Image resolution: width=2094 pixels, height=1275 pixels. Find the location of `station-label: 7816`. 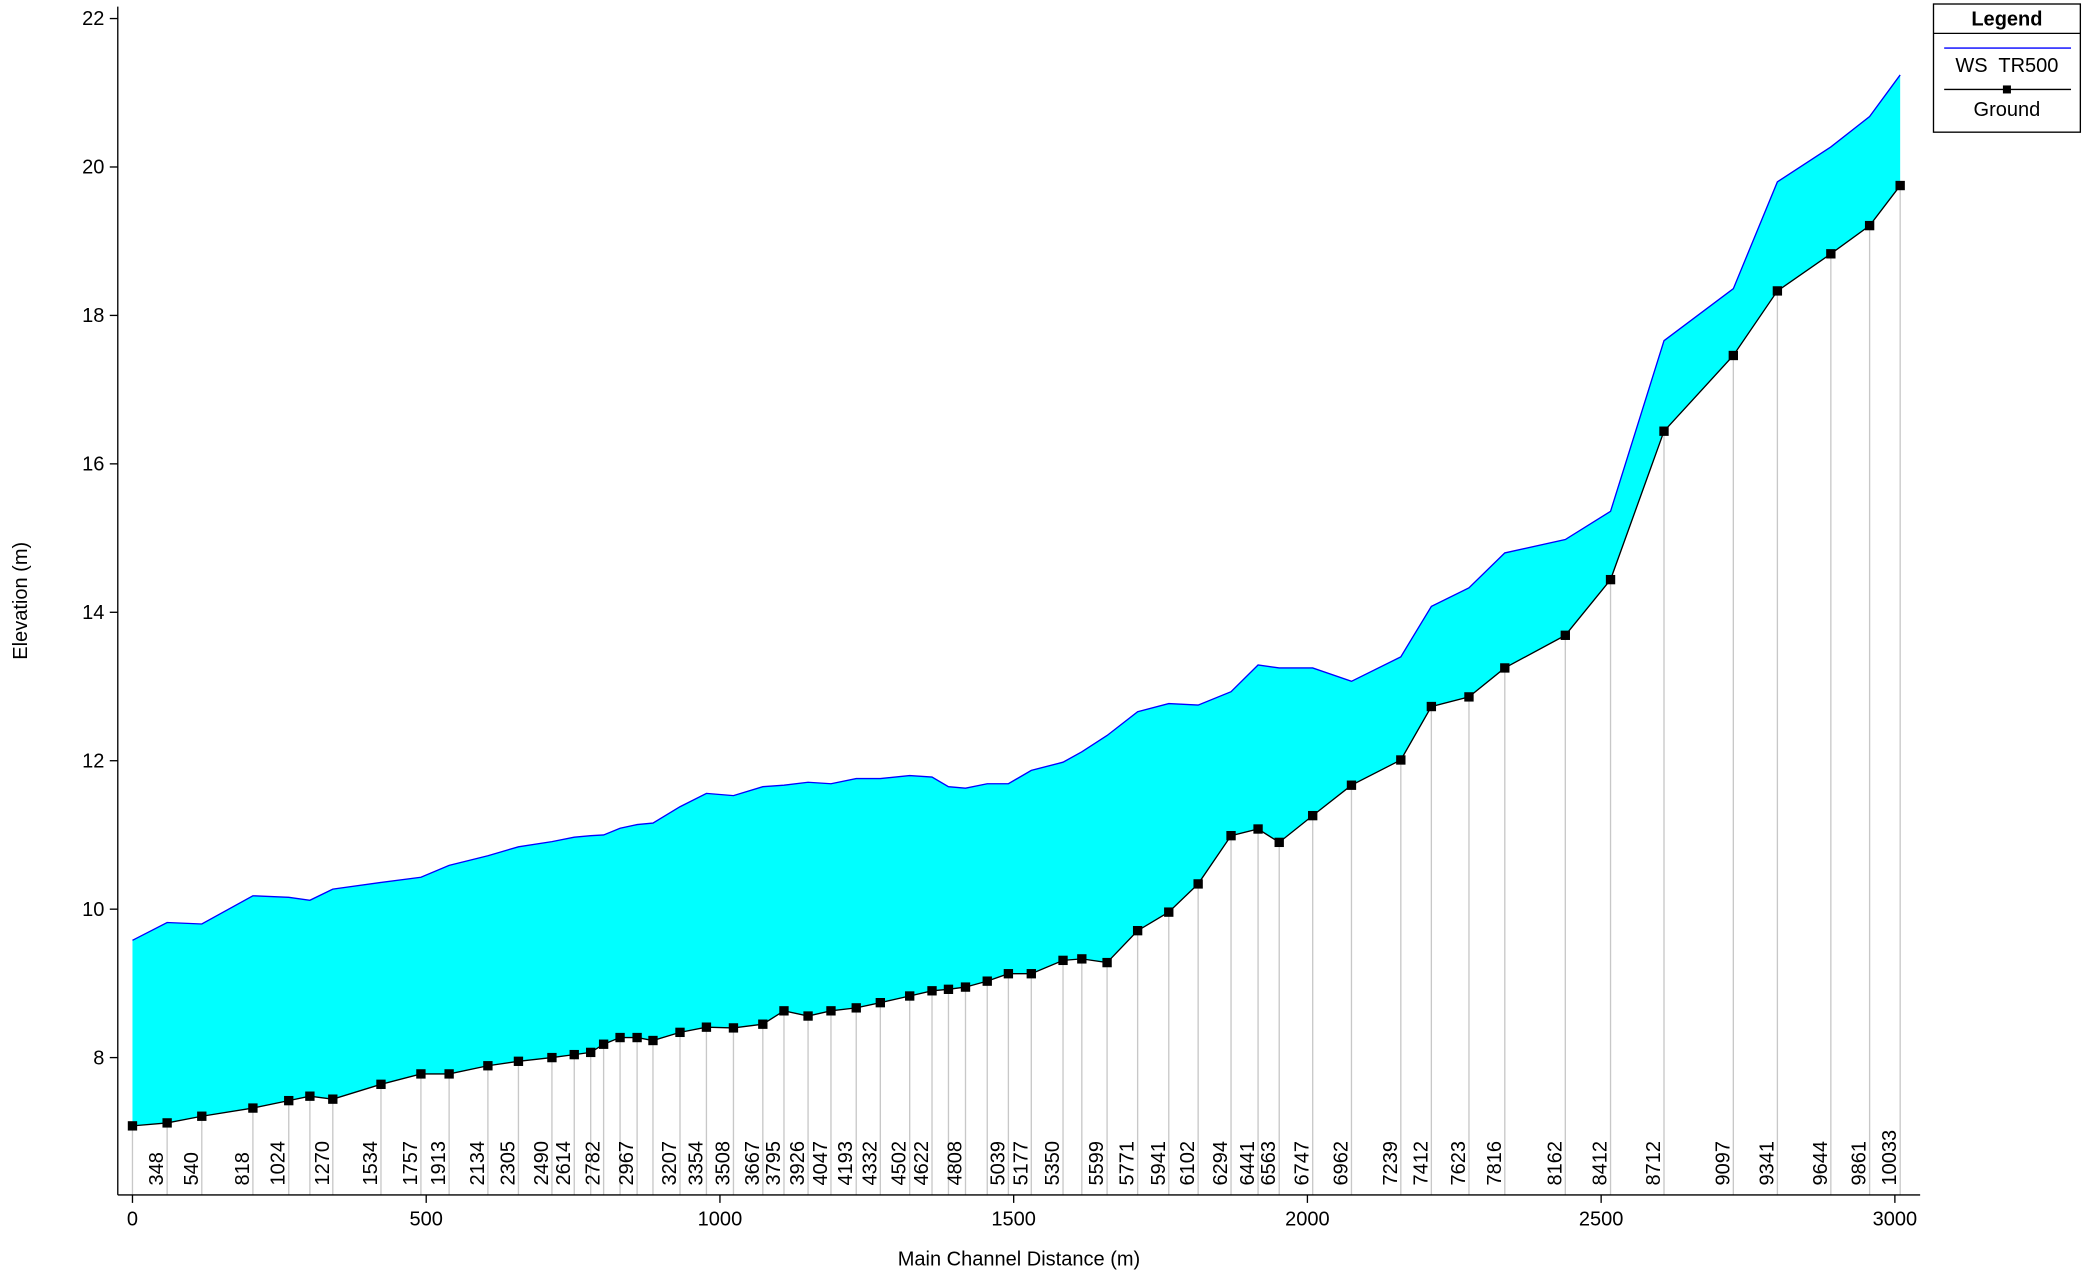

station-label: 7816 is located at coordinates (1495, 1163).